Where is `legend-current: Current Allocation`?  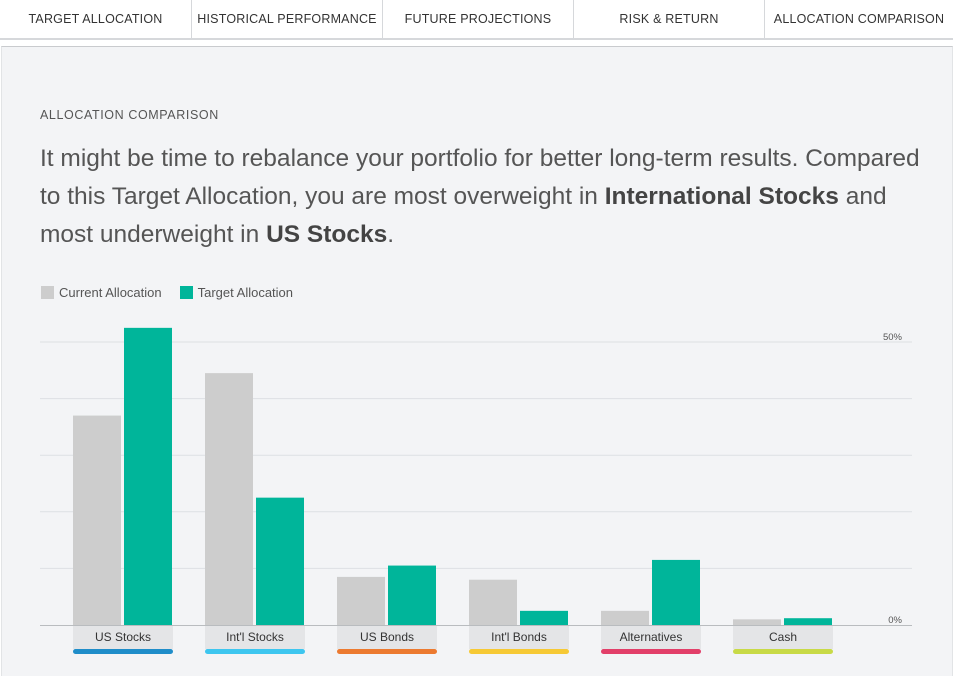 legend-current: Current Allocation is located at coordinates (101, 292).